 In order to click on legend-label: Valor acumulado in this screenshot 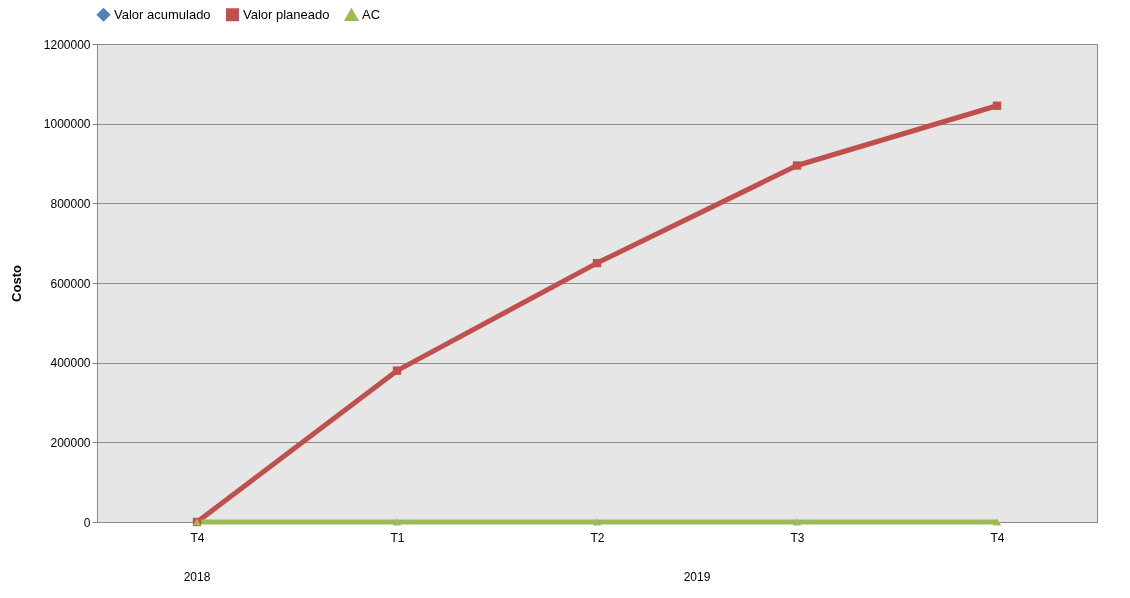, I will do `click(162, 14)`.